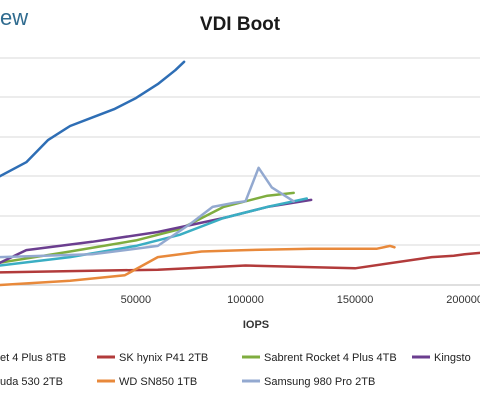  I want to click on x-axis-label: IOPS, so click(256, 325).